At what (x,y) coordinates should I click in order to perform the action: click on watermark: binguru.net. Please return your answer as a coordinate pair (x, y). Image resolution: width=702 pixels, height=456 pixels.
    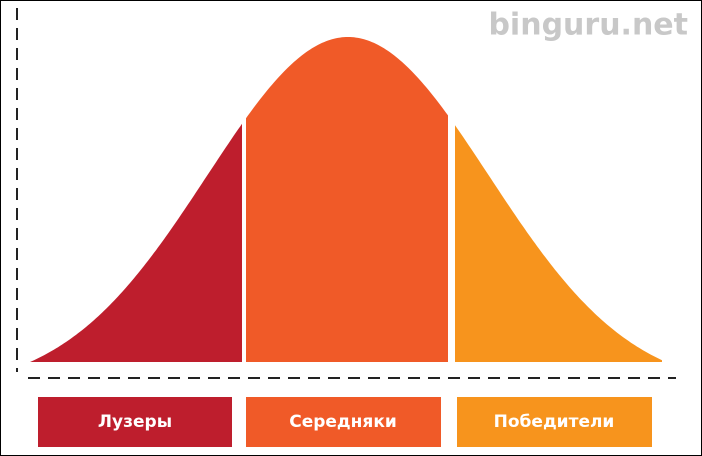
    Looking at the image, I should click on (588, 25).